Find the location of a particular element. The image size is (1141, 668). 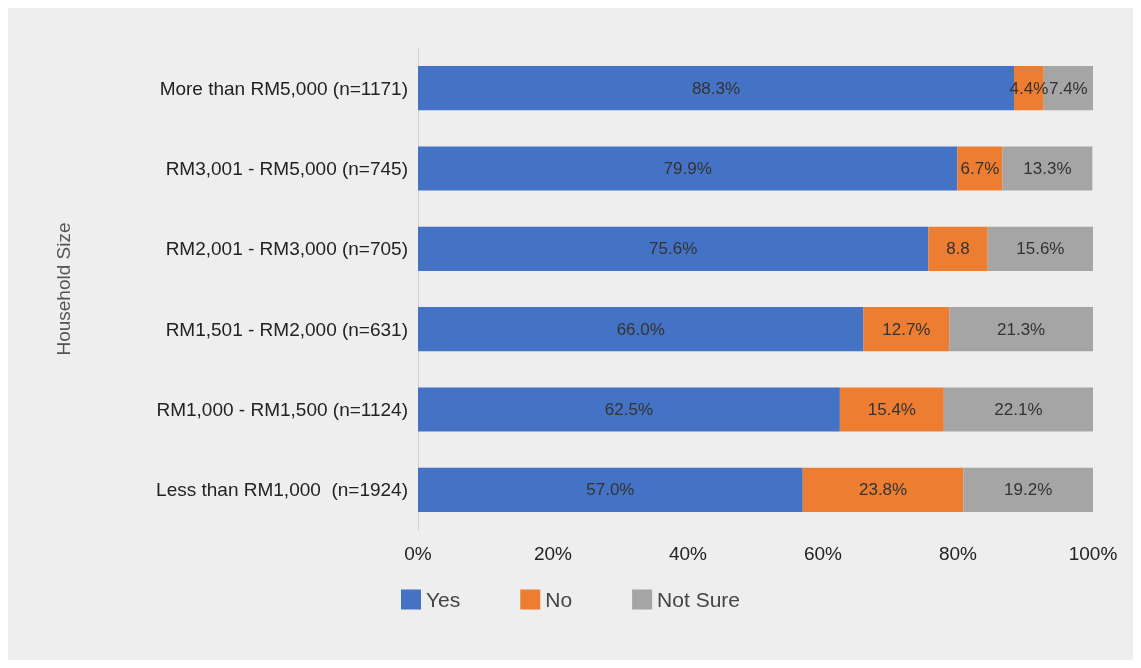

data-label: 62.5% is located at coordinates (629, 409).